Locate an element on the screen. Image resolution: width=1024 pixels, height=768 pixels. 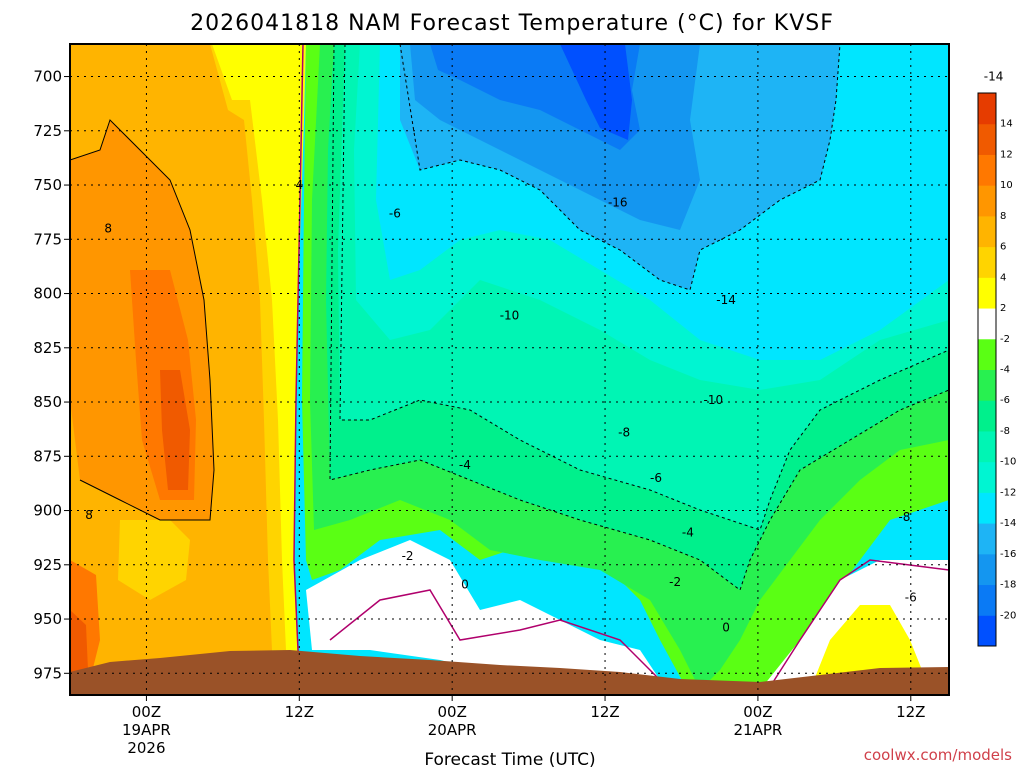
time-tick-label-60-0: 12Z is located at coordinates (910, 712).